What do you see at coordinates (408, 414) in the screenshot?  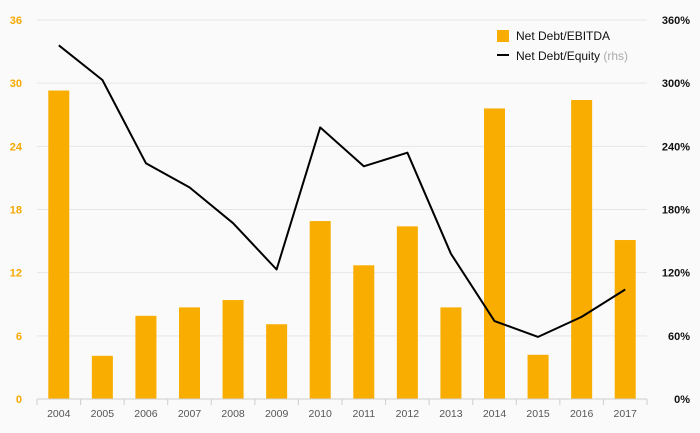 I see `x-tick-label: 2012` at bounding box center [408, 414].